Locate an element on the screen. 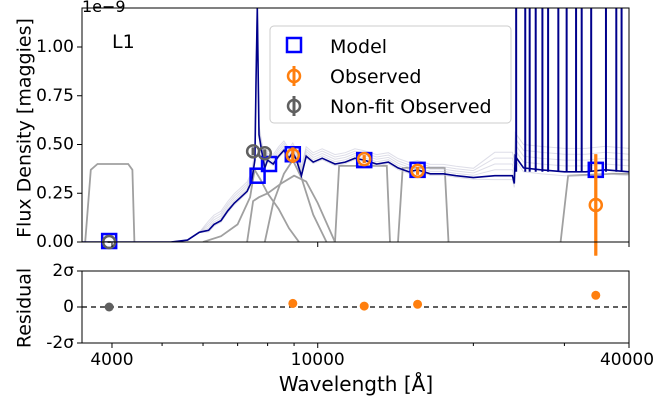  sed-y-tick-label-0: 0.00 is located at coordinates (55, 242).